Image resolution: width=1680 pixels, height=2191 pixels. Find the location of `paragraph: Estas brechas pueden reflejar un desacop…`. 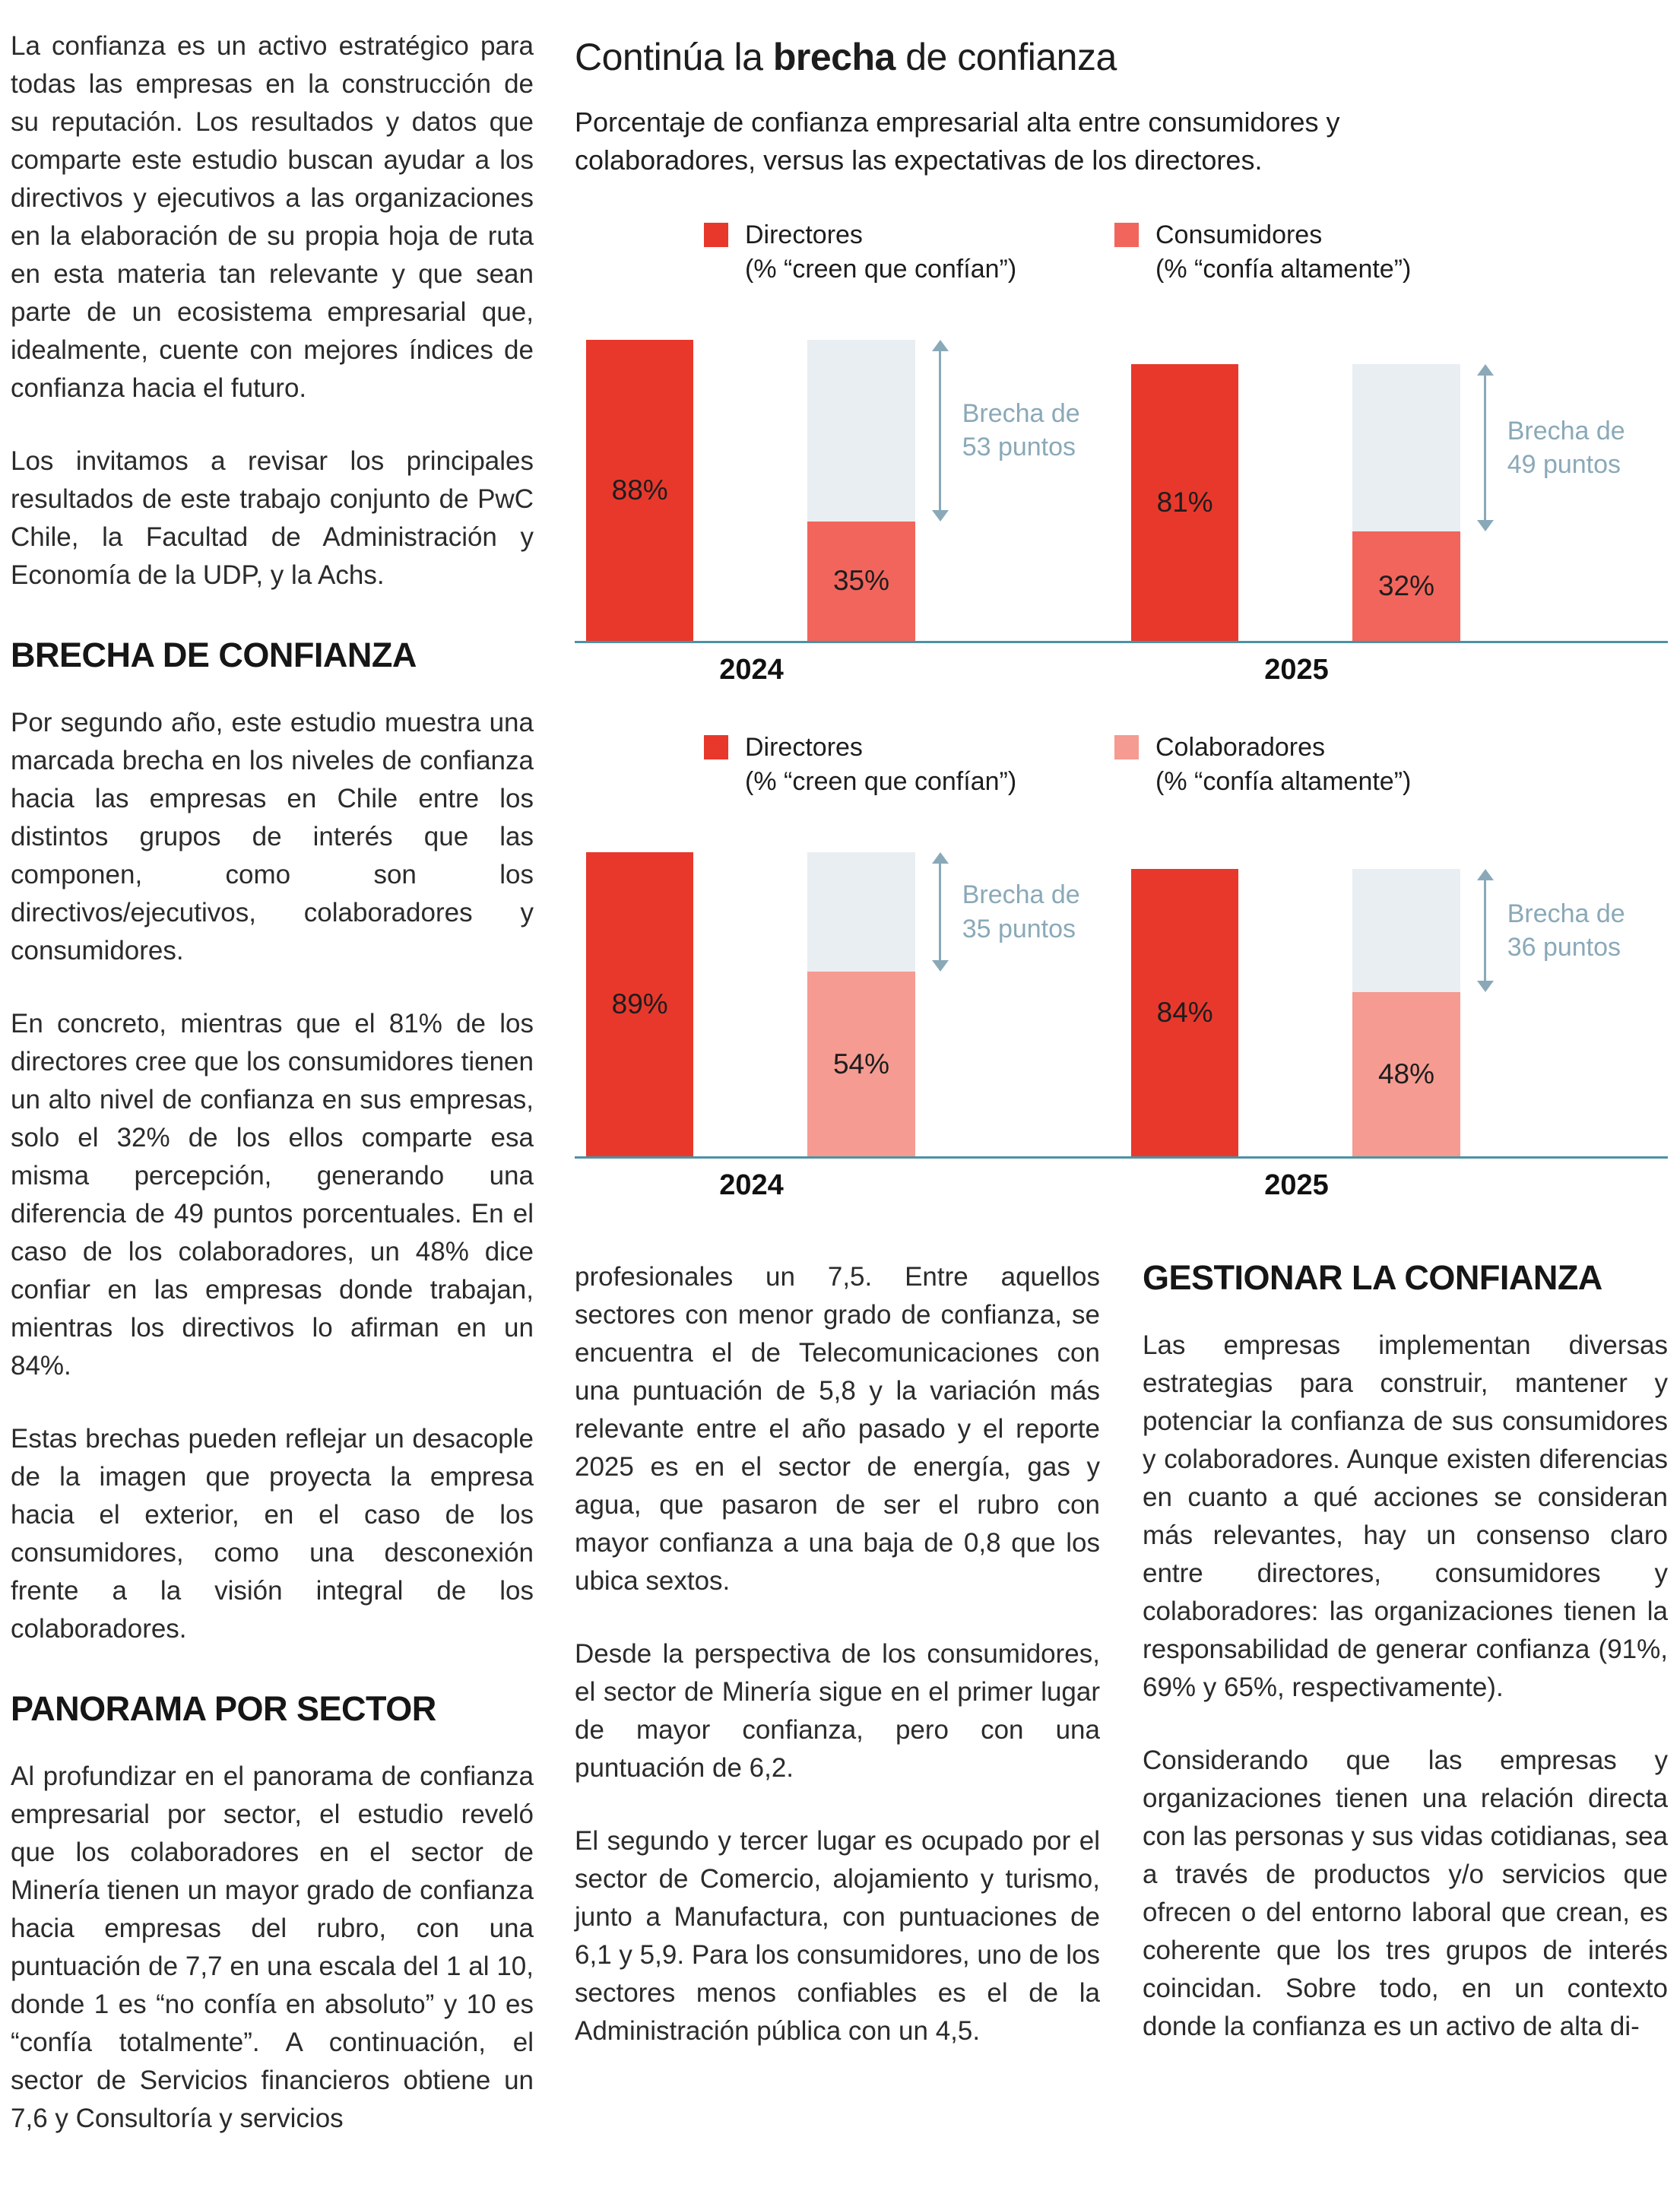

paragraph: Estas brechas pueden reflejar un desacop… is located at coordinates (272, 1534).